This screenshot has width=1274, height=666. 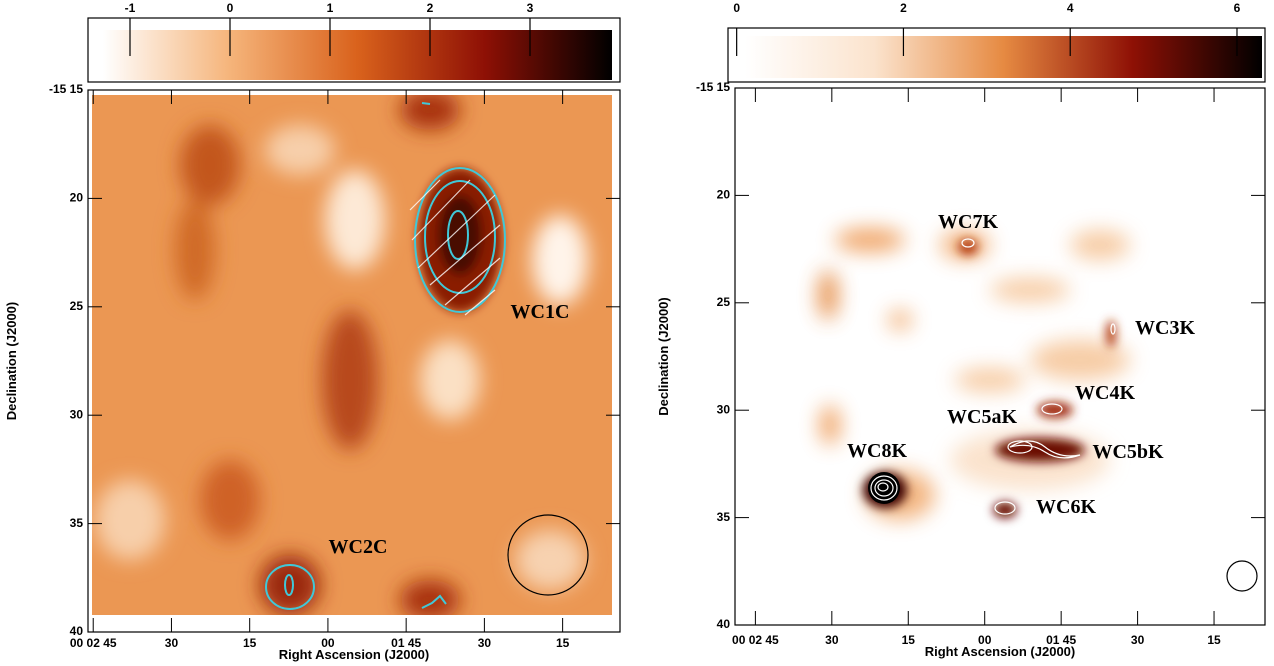 I want to click on colorbar-tick-label: 6, so click(x=1237, y=8).